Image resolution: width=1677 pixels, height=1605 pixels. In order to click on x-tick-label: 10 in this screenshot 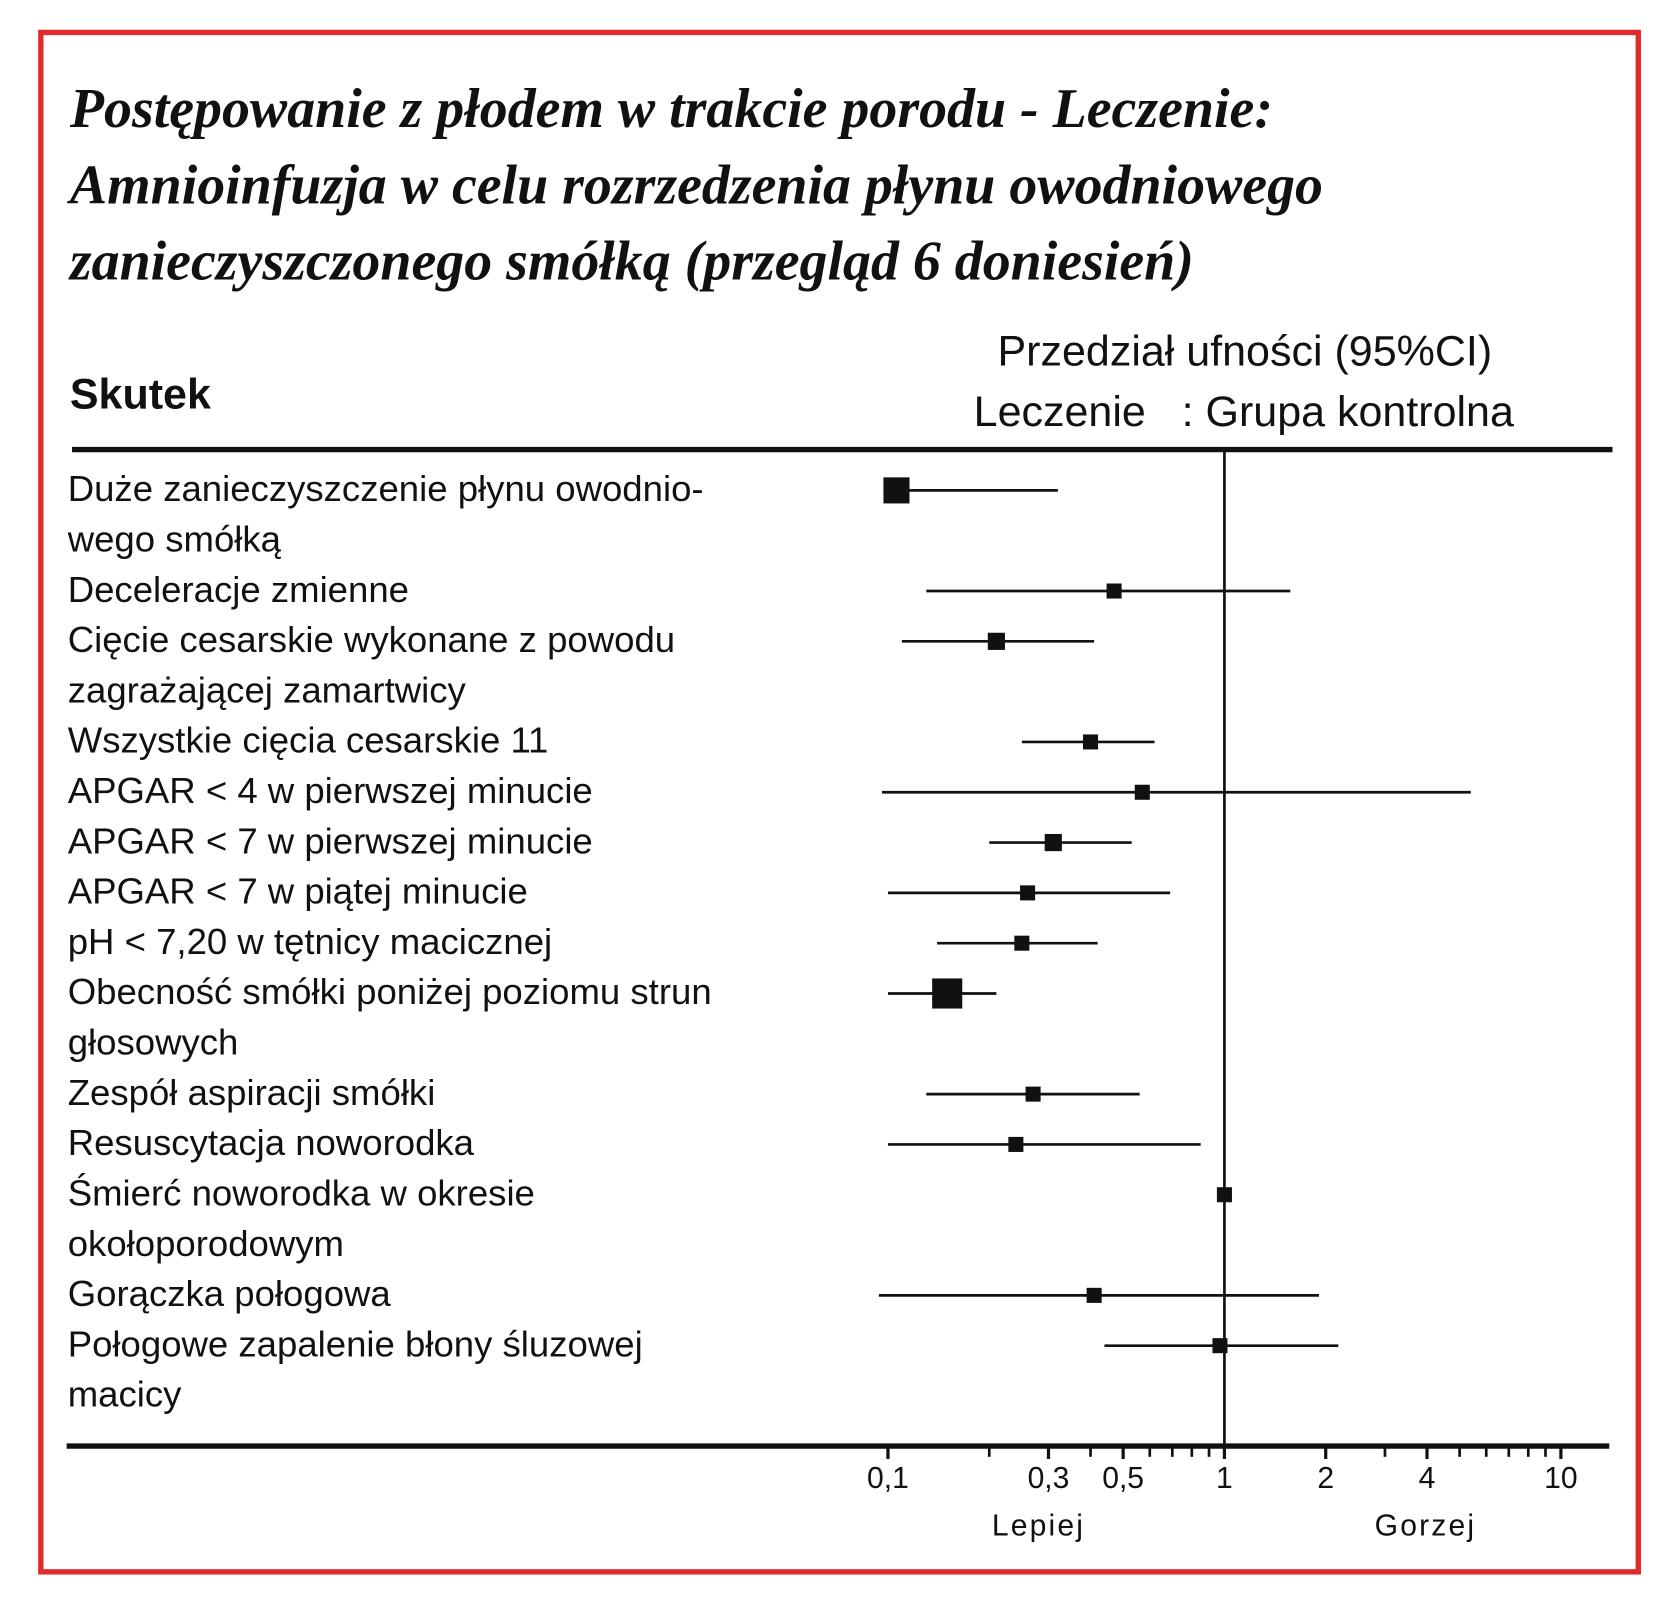, I will do `click(1560, 1478)`.